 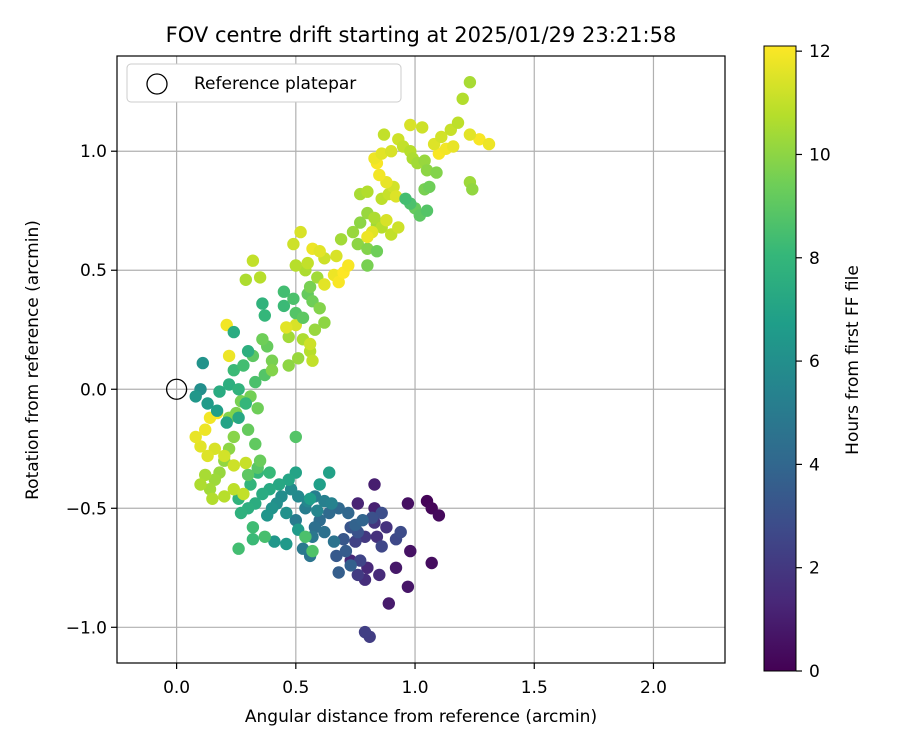 What do you see at coordinates (820, 155) in the screenshot?
I see `colorbar-tick-label: 10` at bounding box center [820, 155].